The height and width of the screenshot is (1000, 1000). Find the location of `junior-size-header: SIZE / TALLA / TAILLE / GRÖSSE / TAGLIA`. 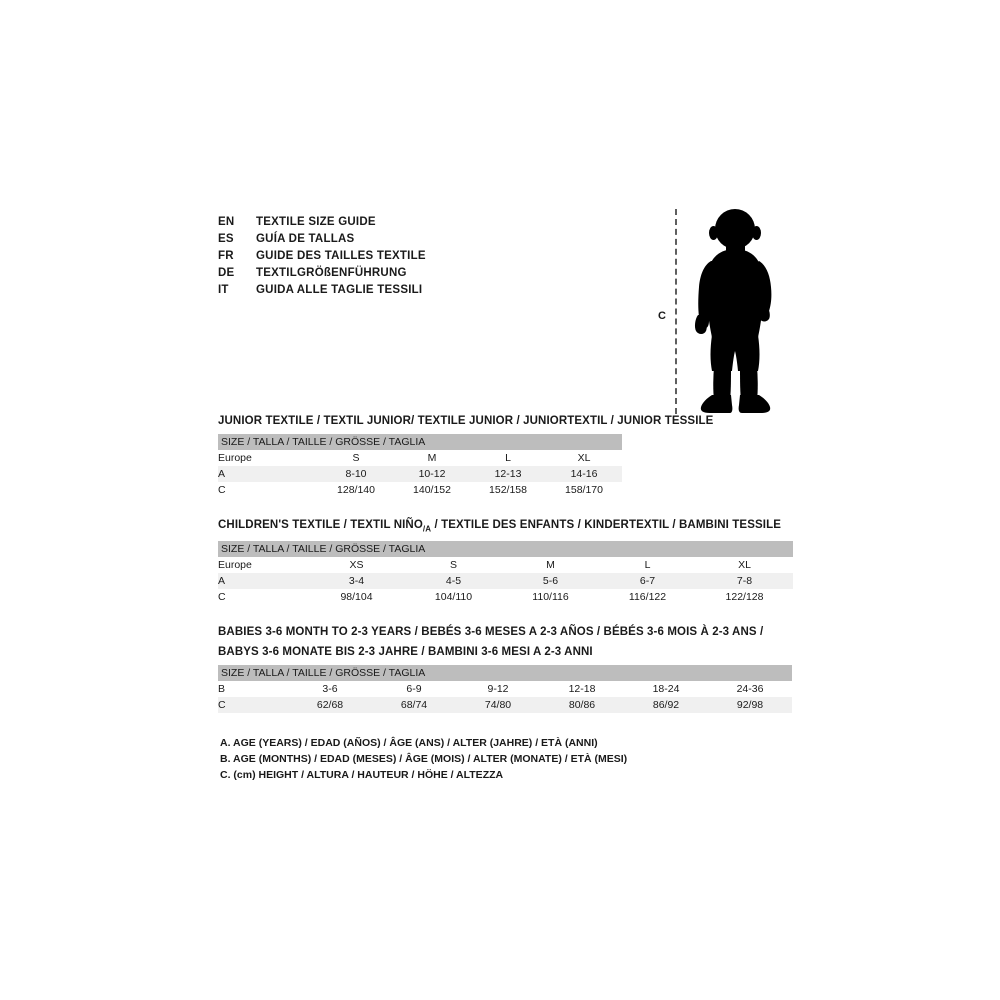

junior-size-header: SIZE / TALLA / TAILLE / GRÖSSE / TAGLIA is located at coordinates (420, 442).